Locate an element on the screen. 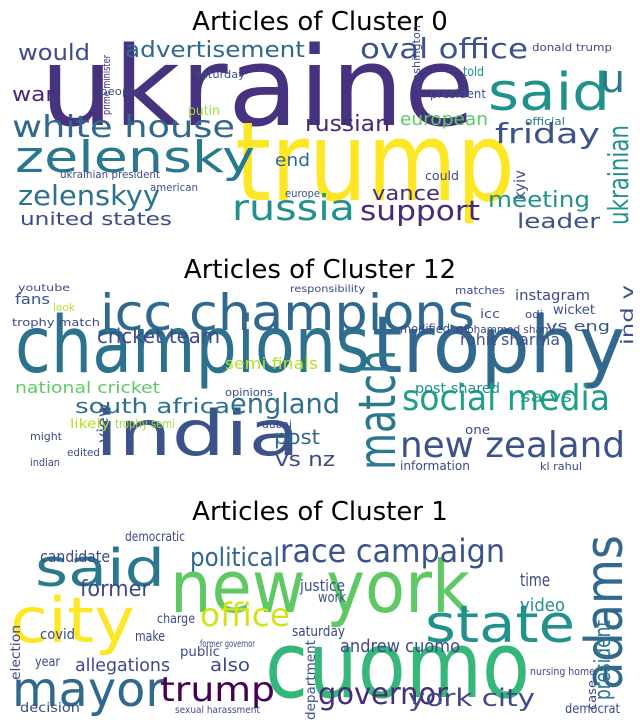  word: could is located at coordinates (442, 176).